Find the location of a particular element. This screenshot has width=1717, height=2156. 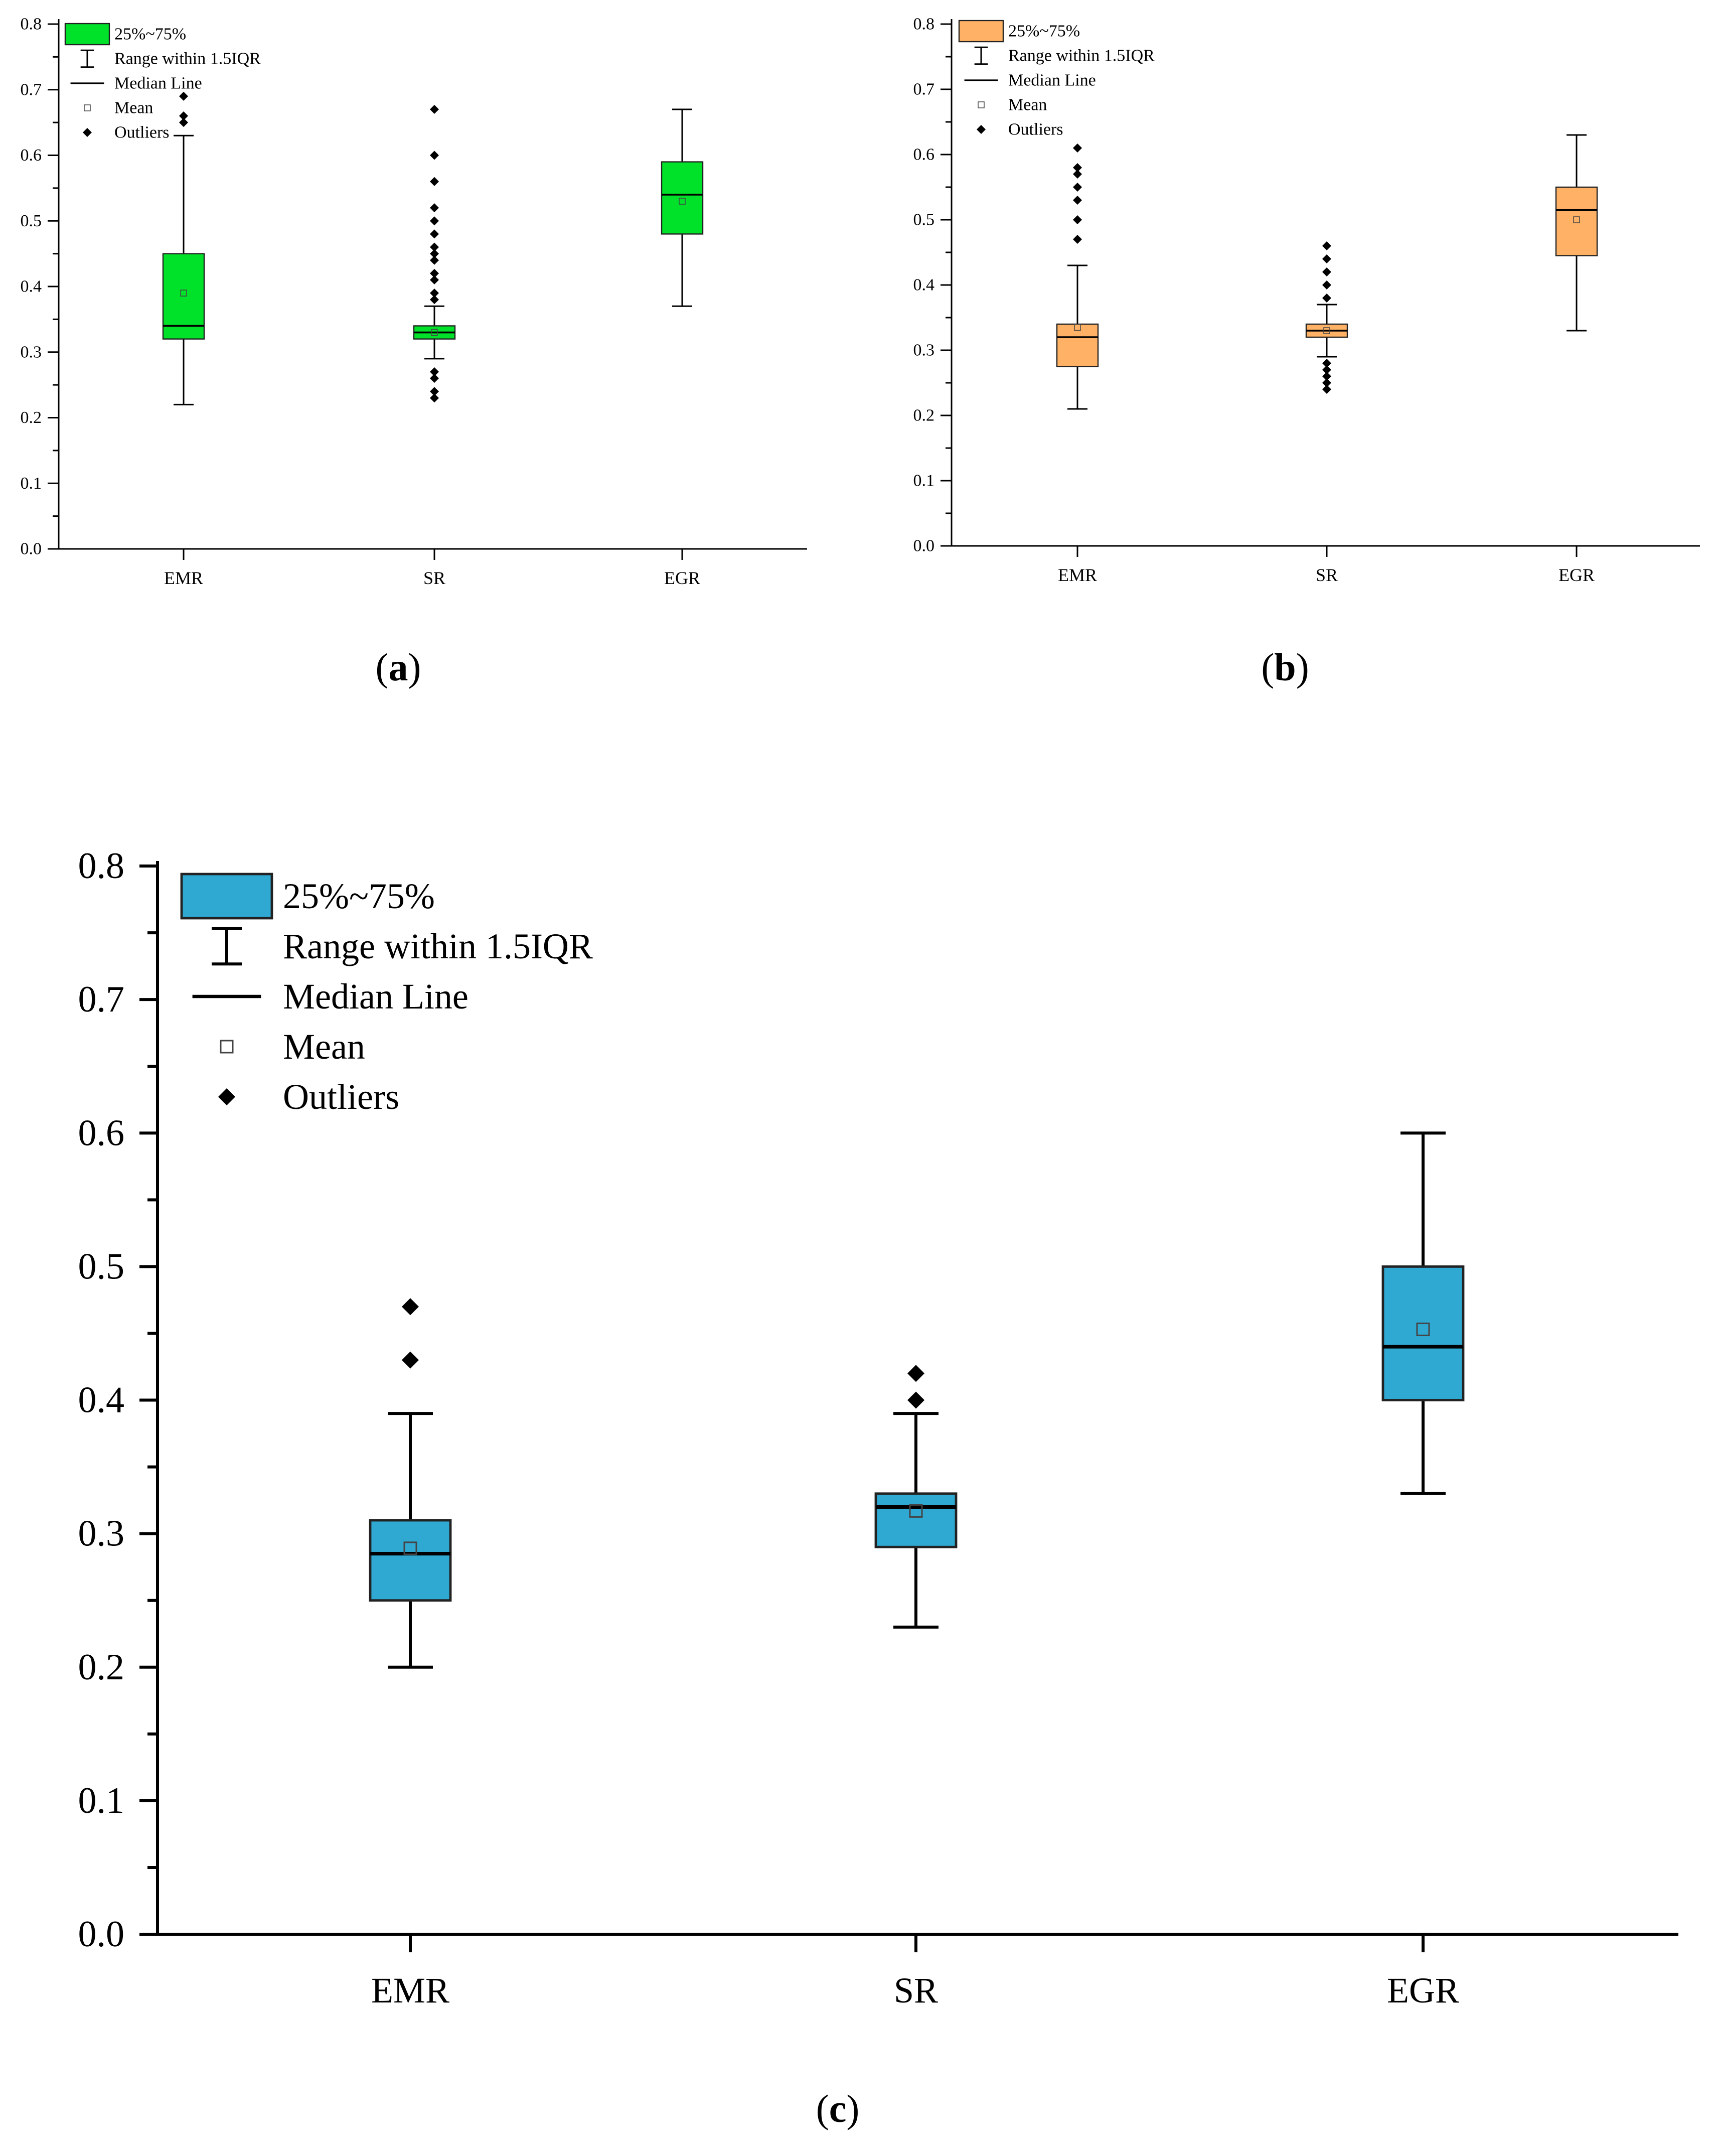

box-sr is located at coordinates (916, 1497).